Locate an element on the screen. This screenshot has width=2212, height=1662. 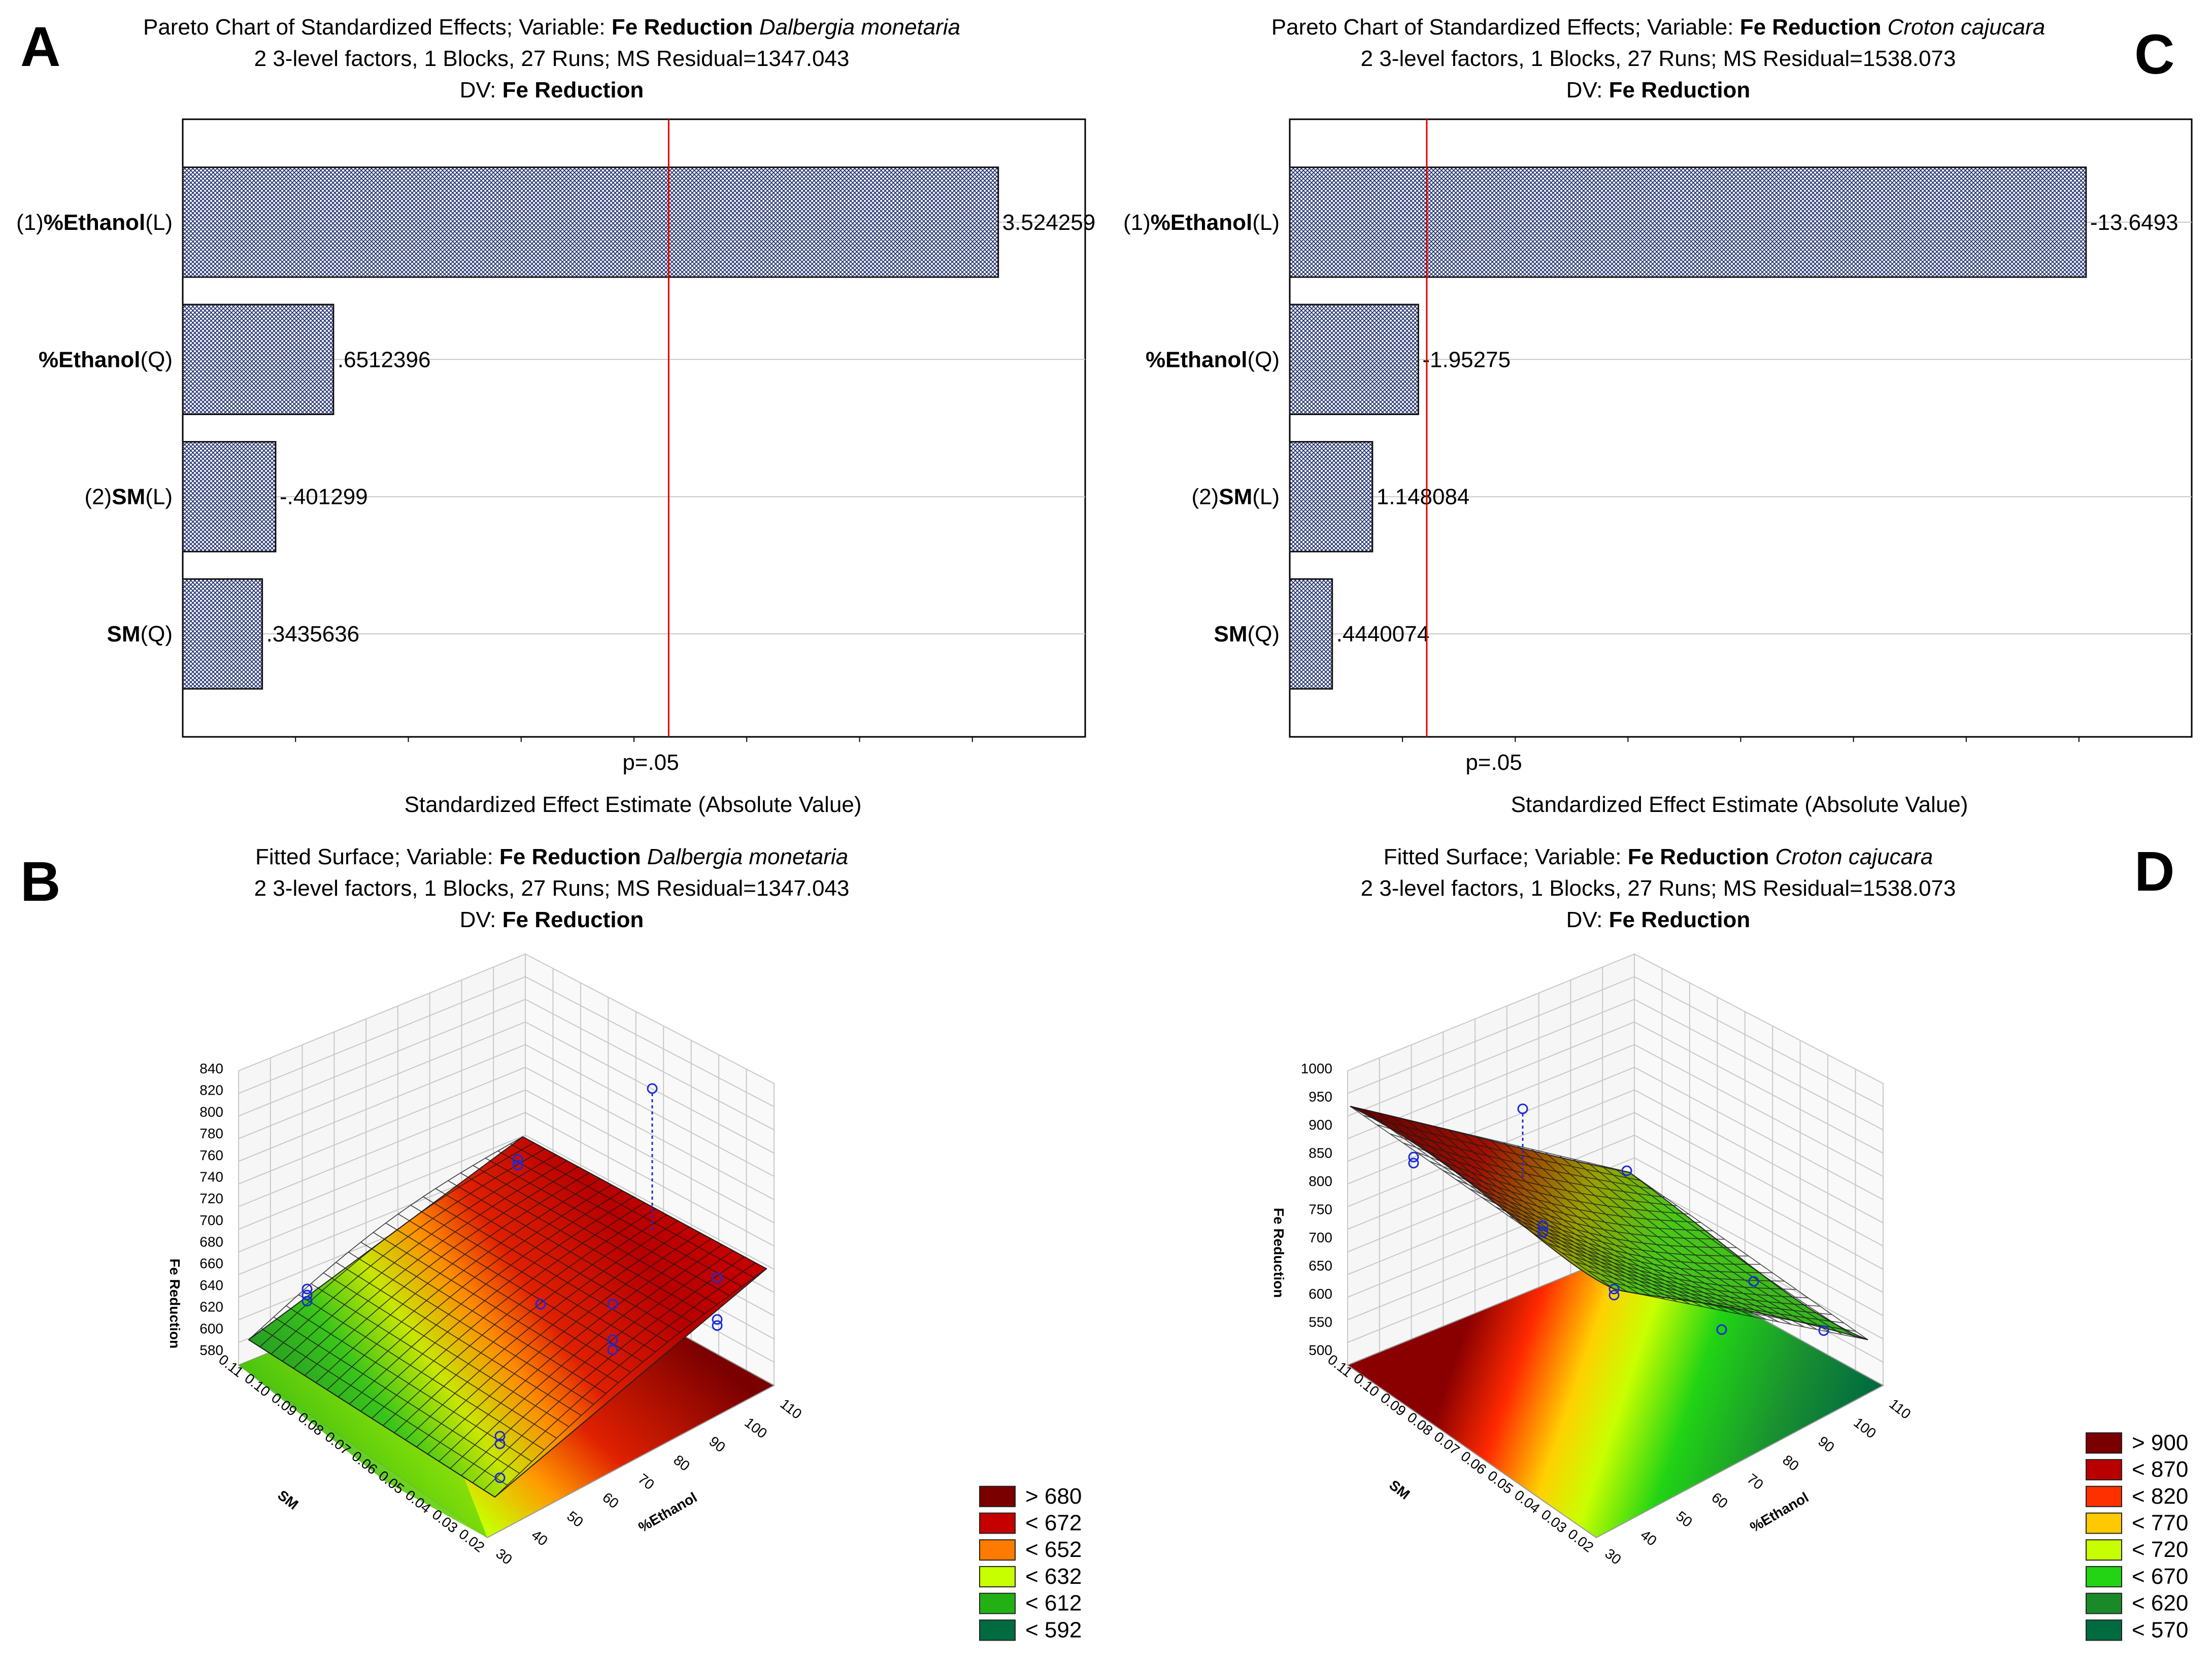
z-tick-label: 500 is located at coordinates (1320, 1350).